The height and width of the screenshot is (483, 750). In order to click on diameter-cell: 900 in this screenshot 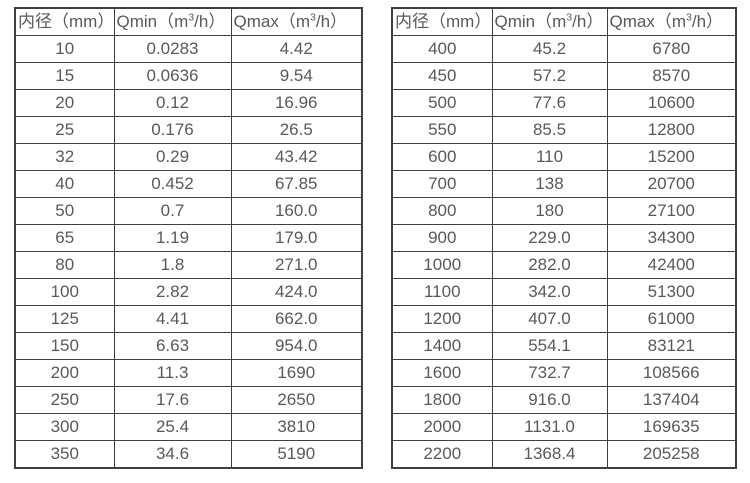, I will do `click(442, 238)`.